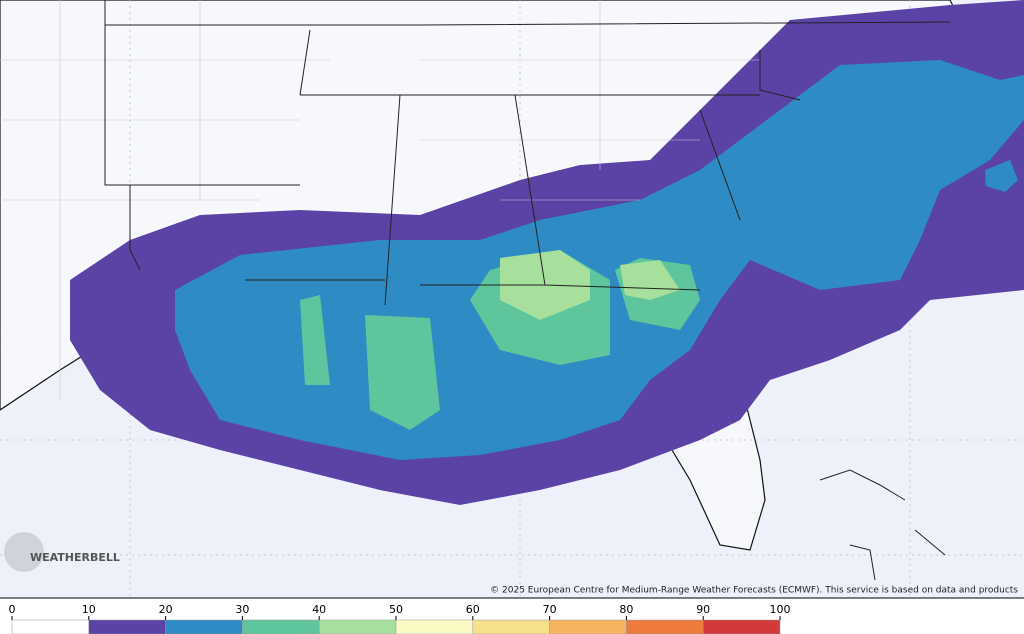 Image resolution: width=1024 pixels, height=634 pixels. What do you see at coordinates (626, 609) in the screenshot?
I see `colorbar-label: 80` at bounding box center [626, 609].